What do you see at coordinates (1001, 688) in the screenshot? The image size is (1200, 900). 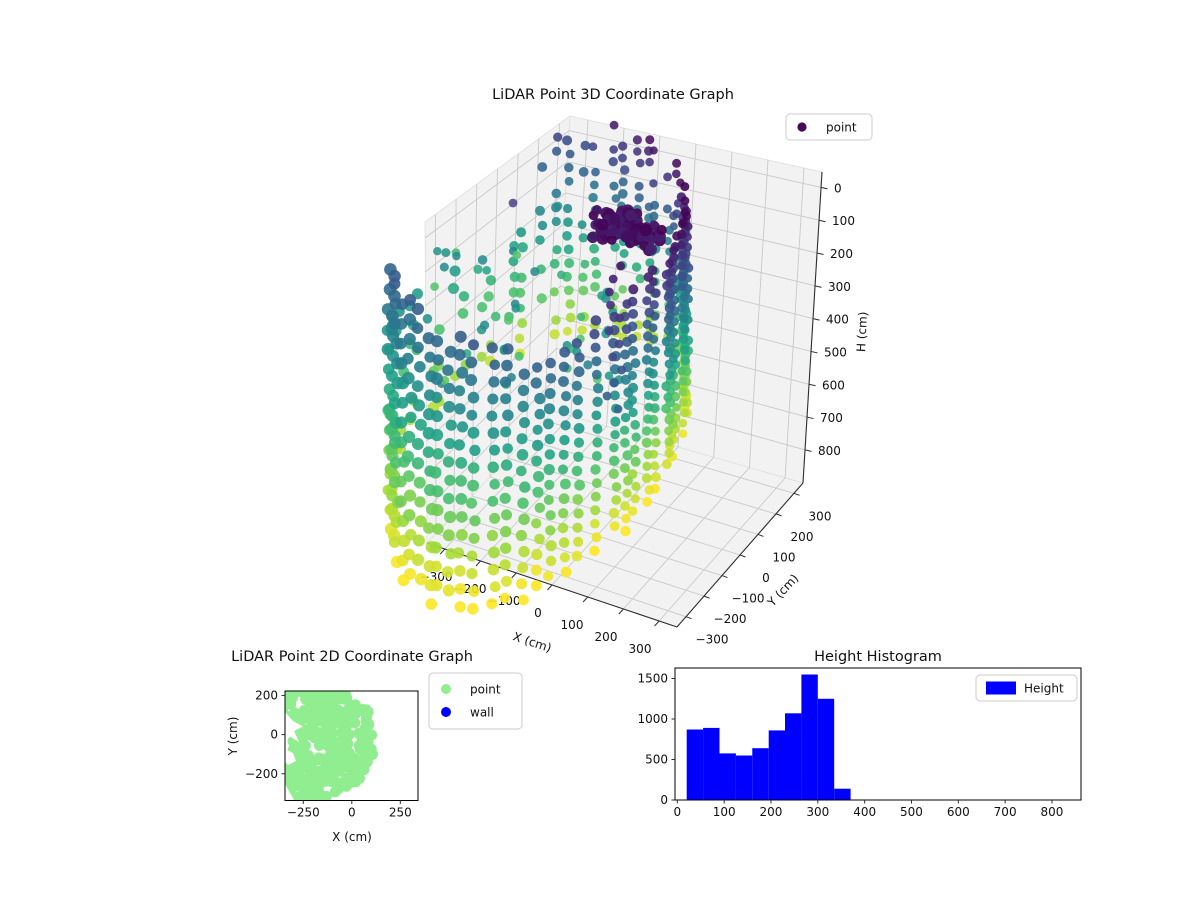 I see `hist-legend-swatch` at bounding box center [1001, 688].